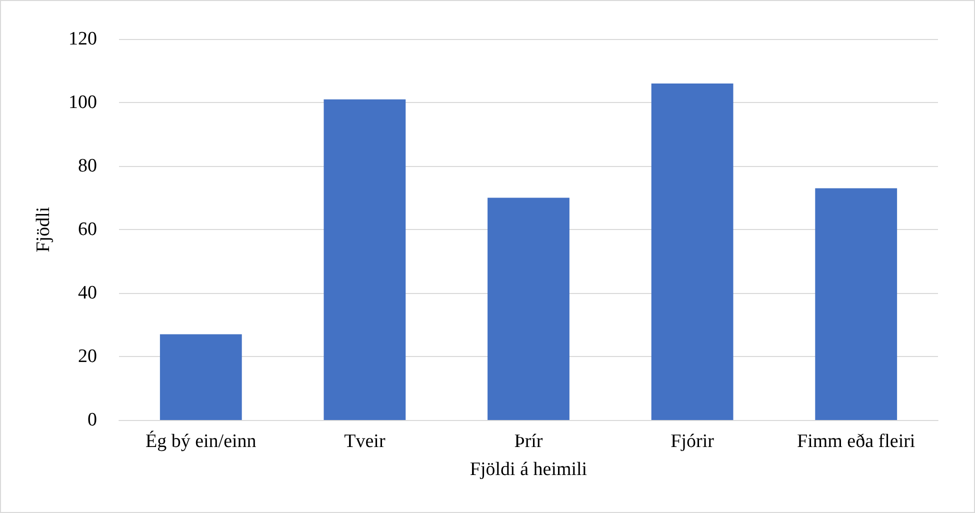  Describe the element at coordinates (365, 441) in the screenshot. I see `x-tick-label: Tveir` at that location.